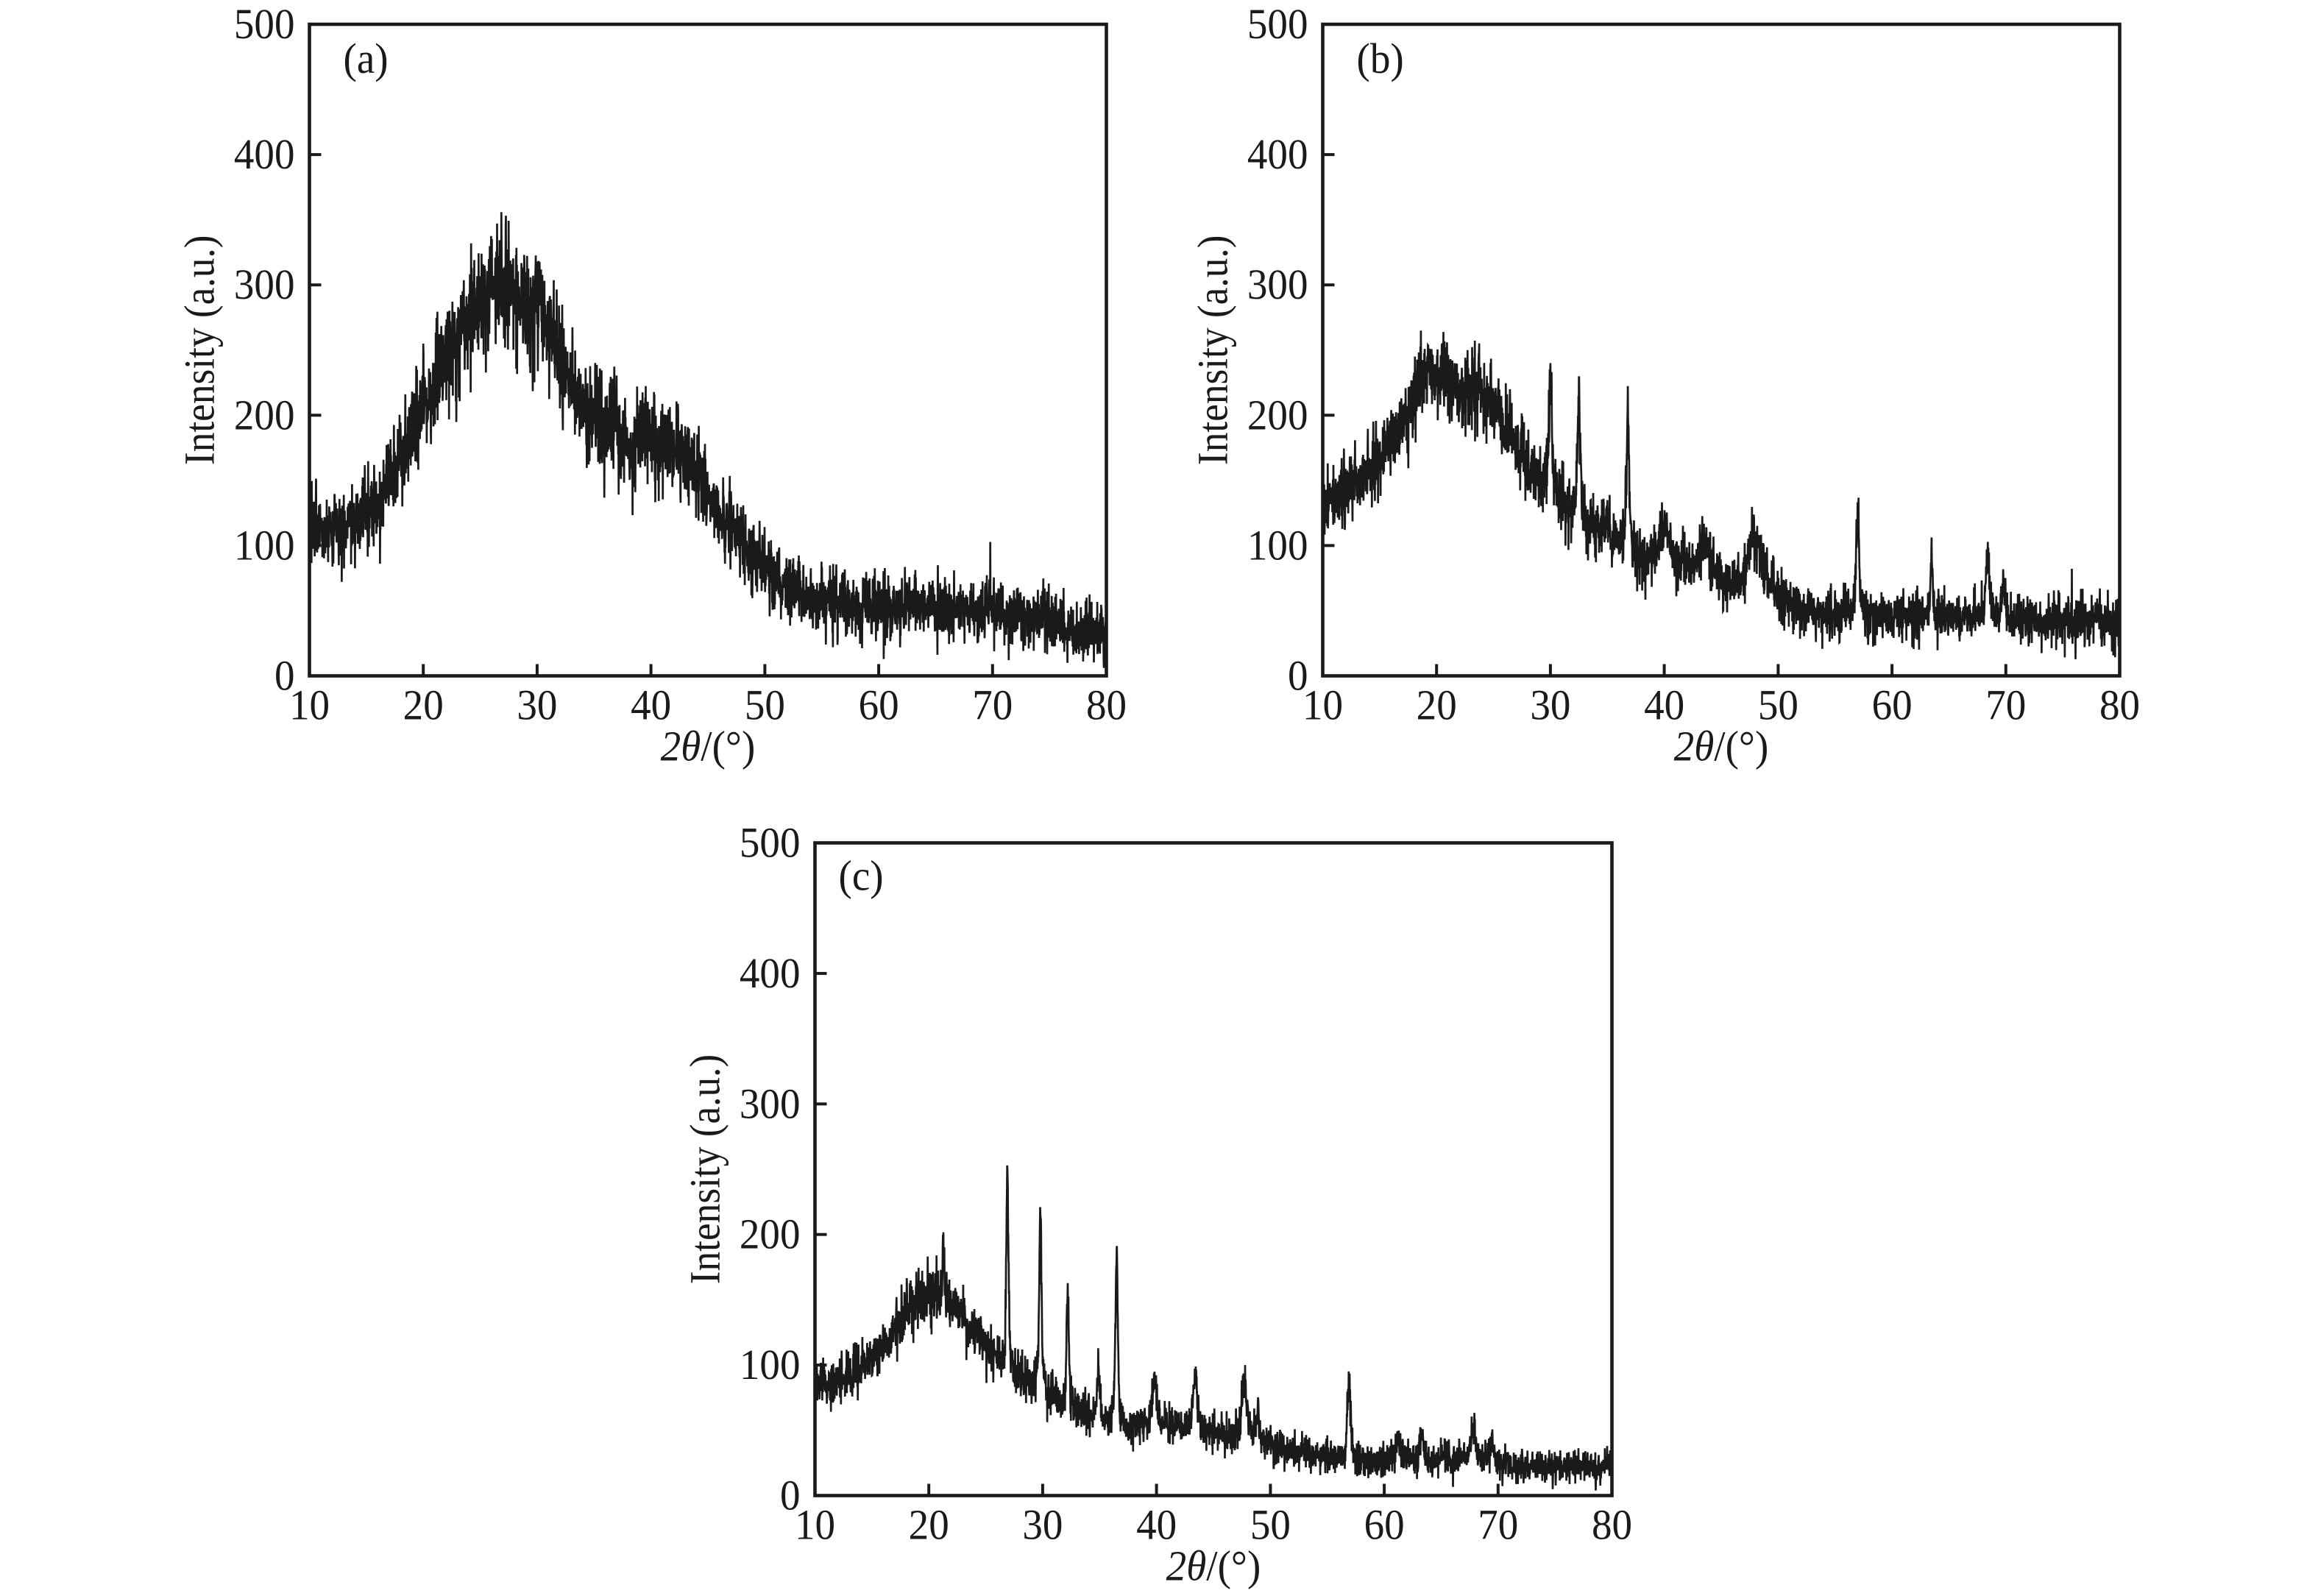 The width and height of the screenshot is (2318, 1596). I want to click on svg-text: (b), so click(1380, 60).